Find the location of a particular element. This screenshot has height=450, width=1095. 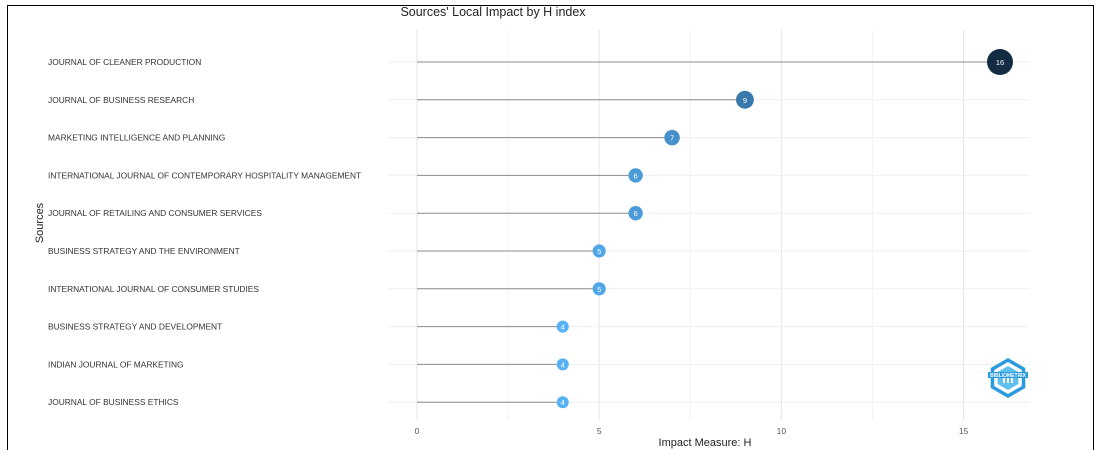

logo-text: BIBLIOMETRIX is located at coordinates (1008, 376).